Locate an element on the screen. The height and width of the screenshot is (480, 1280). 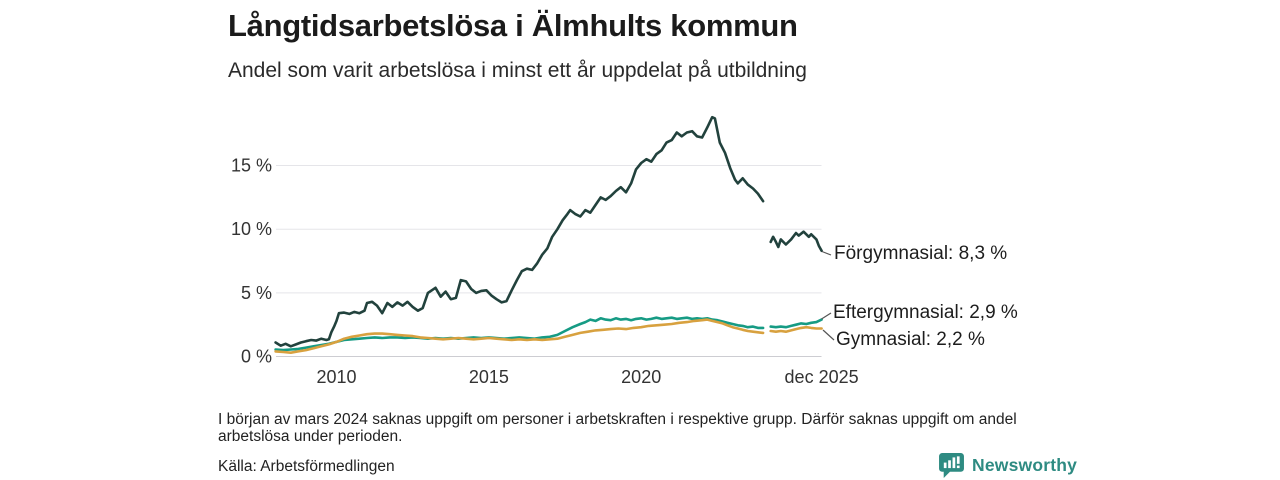
series-line-eftergymnasial-seg2 is located at coordinates (796, 323).